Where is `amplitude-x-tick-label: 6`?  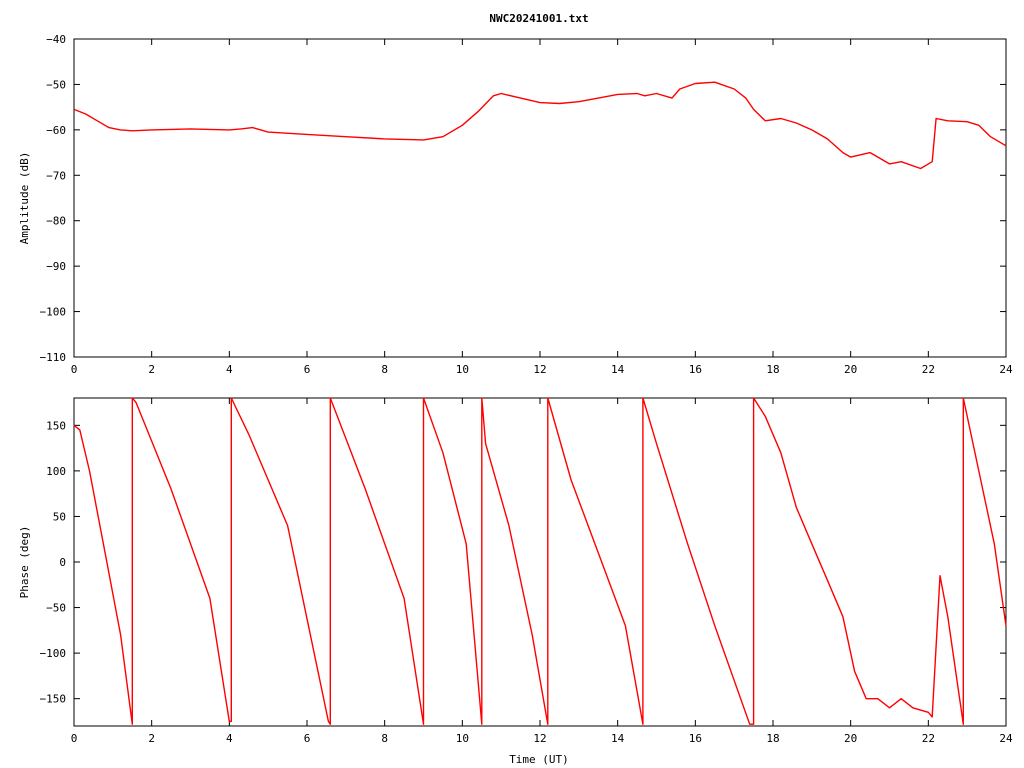
amplitude-x-tick-label: 6 is located at coordinates (307, 369).